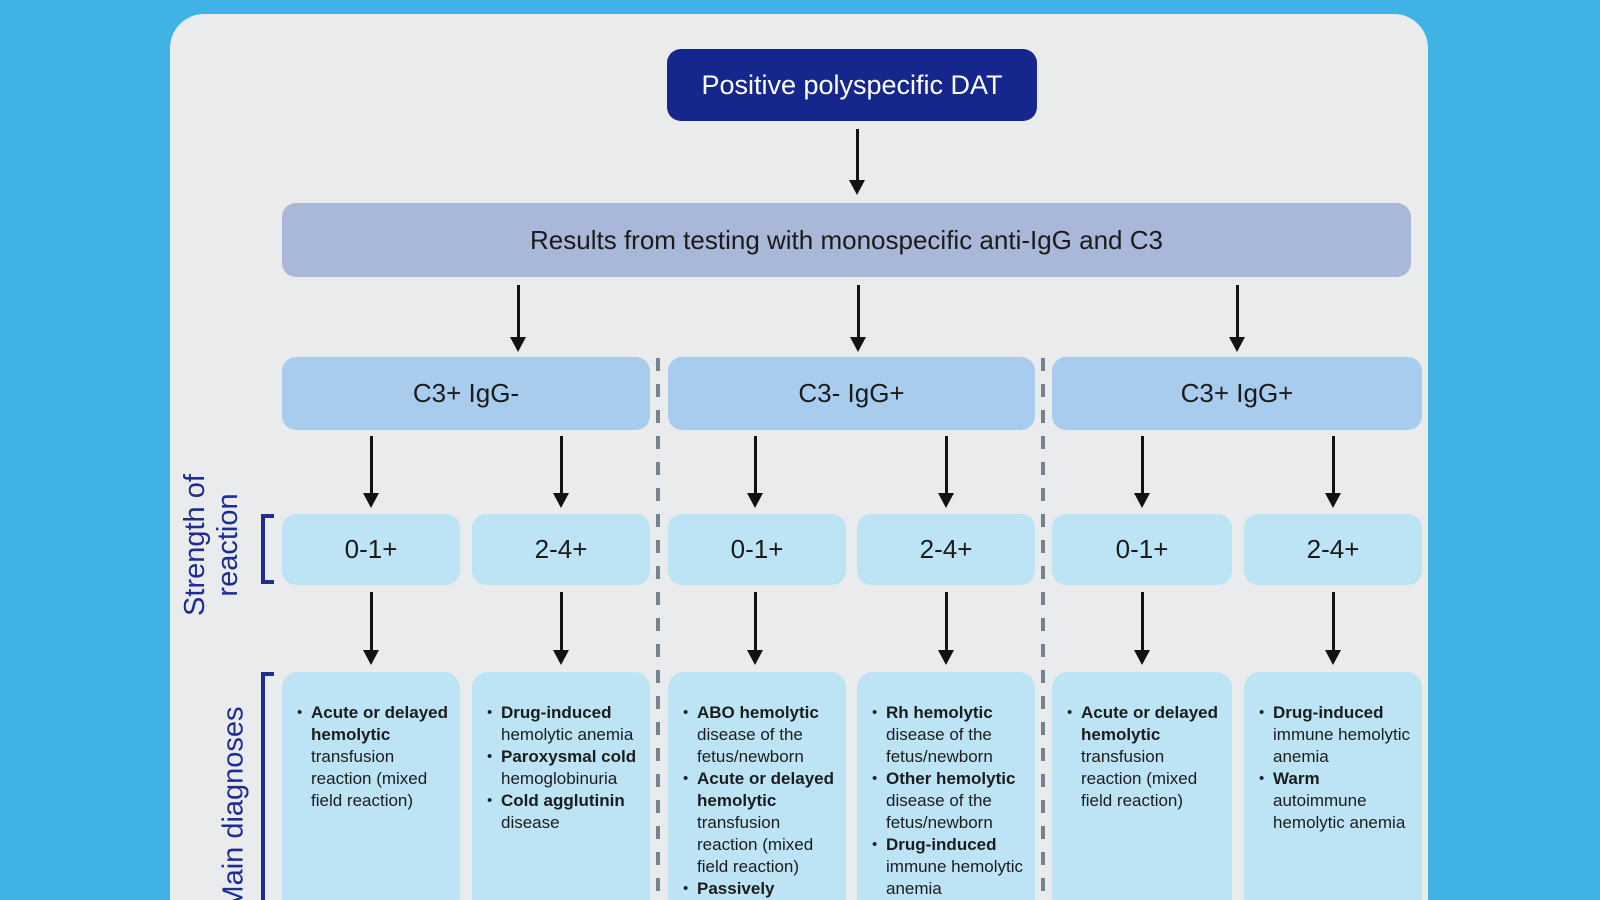 Image resolution: width=1600 pixels, height=900 pixels. I want to click on category-label: C3- IgG+, so click(851, 393).